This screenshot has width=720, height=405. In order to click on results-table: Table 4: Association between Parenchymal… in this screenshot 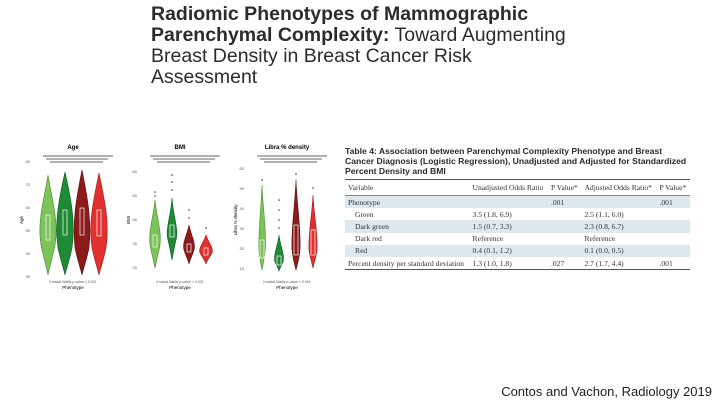, I will do `click(517, 208)`.